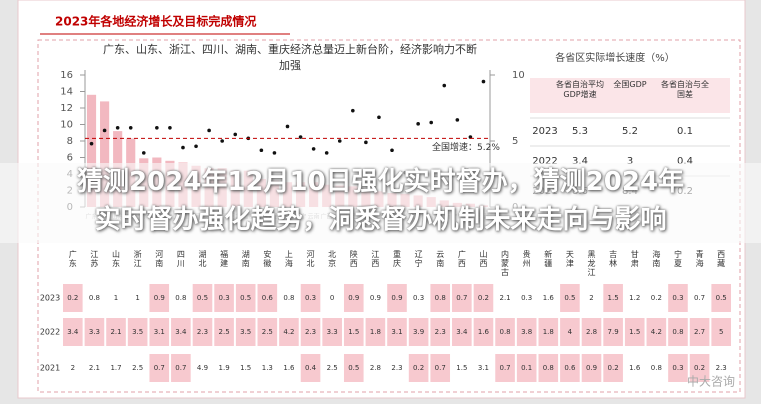 This screenshot has height=404, width=761. Describe the element at coordinates (613, 259) in the screenshot. I see `province-label: 吉林` at that location.